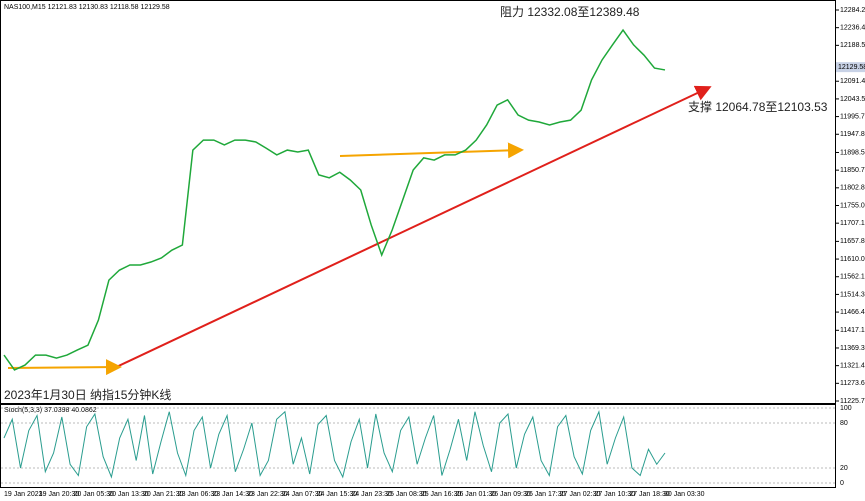 The height and width of the screenshot is (501, 865). What do you see at coordinates (852, 277) in the screenshot?
I see `y-tick-label: 11562.15` at bounding box center [852, 277].